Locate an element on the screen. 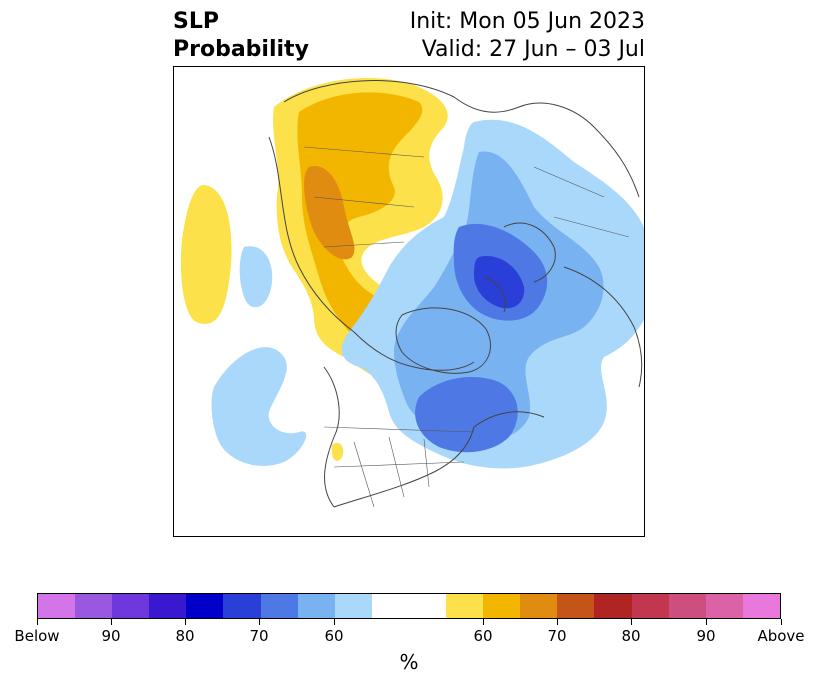  colorbar-tick-label: Above is located at coordinates (781, 636).